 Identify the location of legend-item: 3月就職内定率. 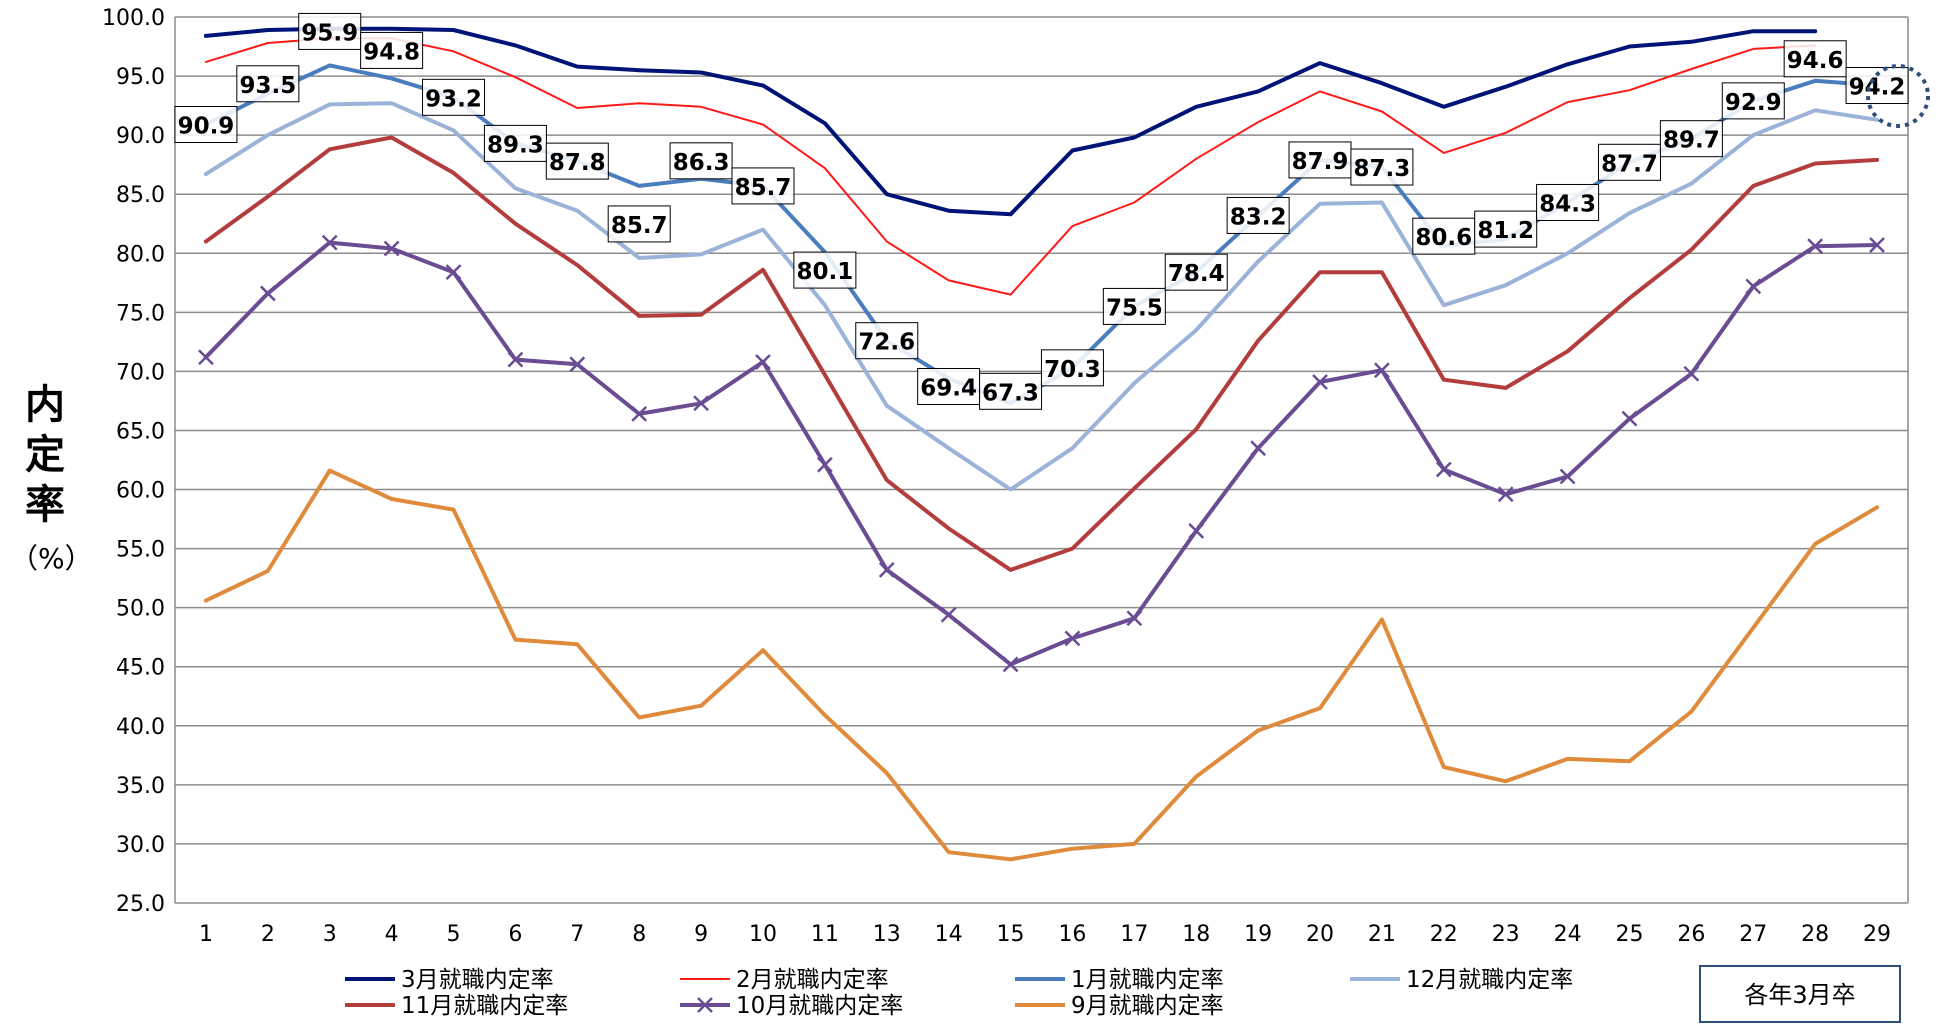
(449, 980).